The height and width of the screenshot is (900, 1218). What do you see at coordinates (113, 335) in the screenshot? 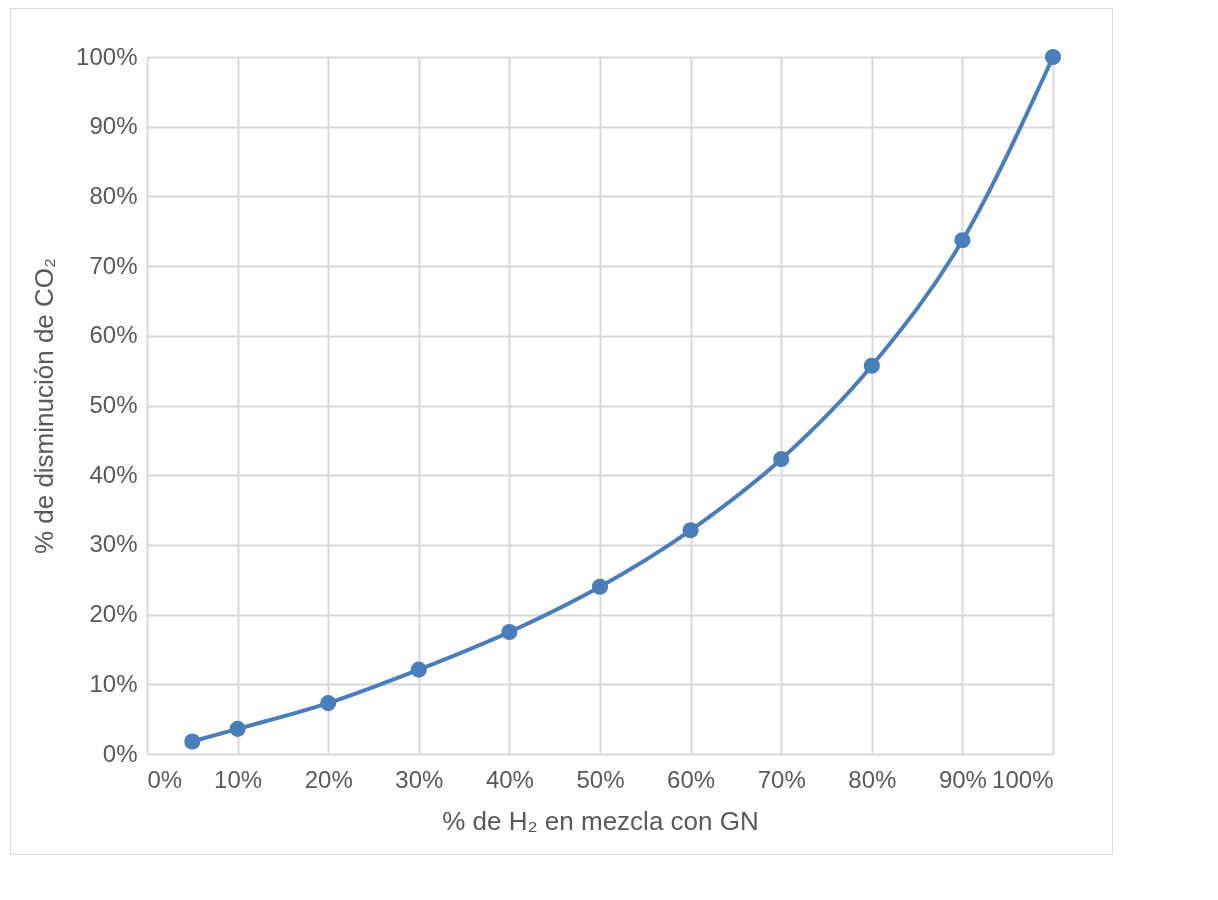
I see `y-tick-label: 60%` at bounding box center [113, 335].